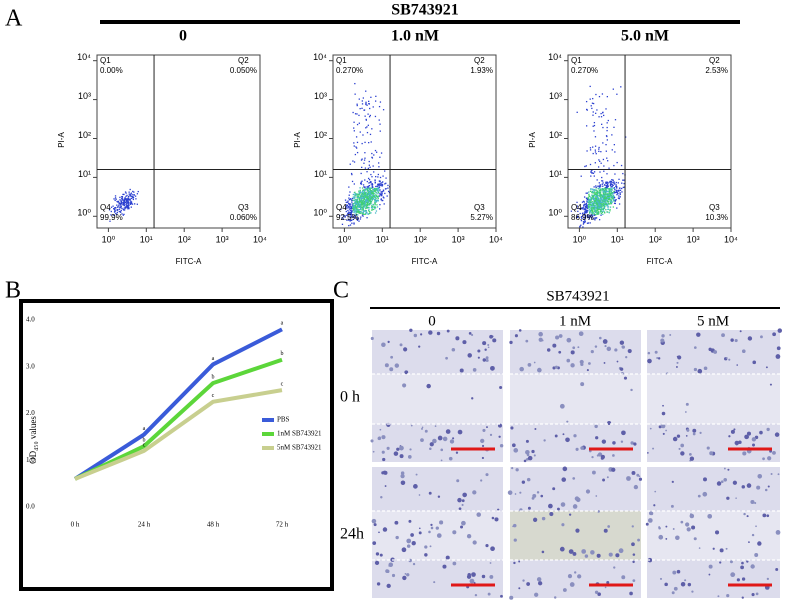 Image resolution: width=789 pixels, height=604 pixels. Describe the element at coordinates (75, 525) in the screenshot. I see `x-tick-label: 0 h` at that location.